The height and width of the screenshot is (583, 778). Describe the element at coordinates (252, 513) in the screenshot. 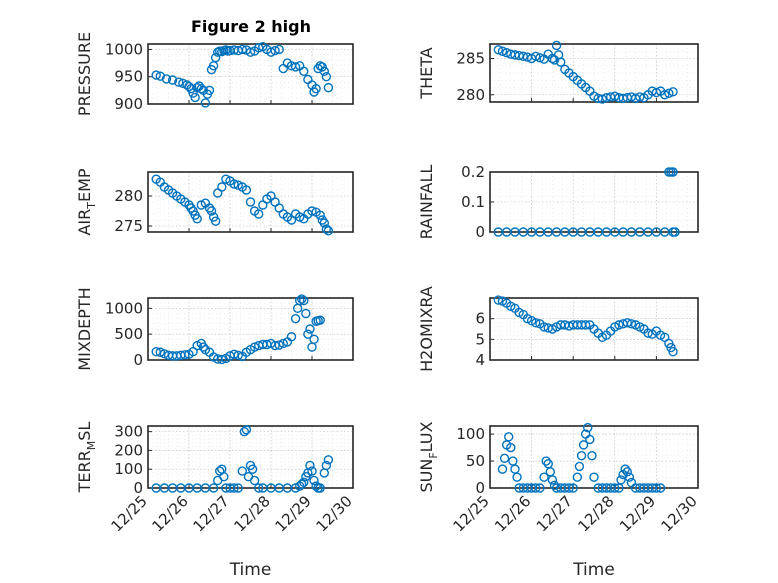

I see `x-tick-label: 12/28` at that location.